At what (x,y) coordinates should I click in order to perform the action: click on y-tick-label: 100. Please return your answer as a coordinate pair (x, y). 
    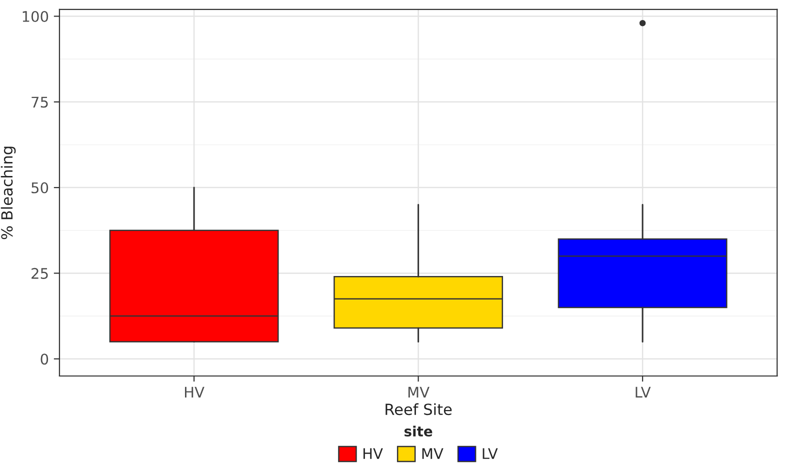
    Looking at the image, I should click on (35, 16).